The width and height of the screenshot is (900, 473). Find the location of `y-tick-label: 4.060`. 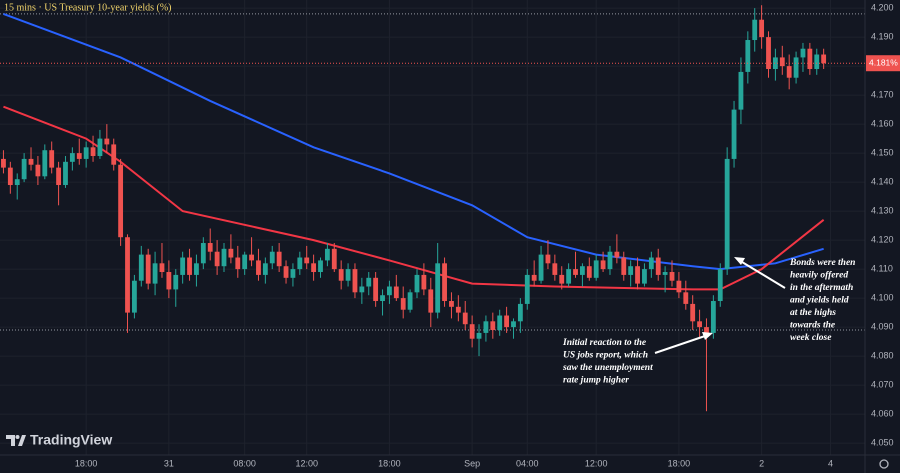

y-tick-label: 4.060 is located at coordinates (882, 413).